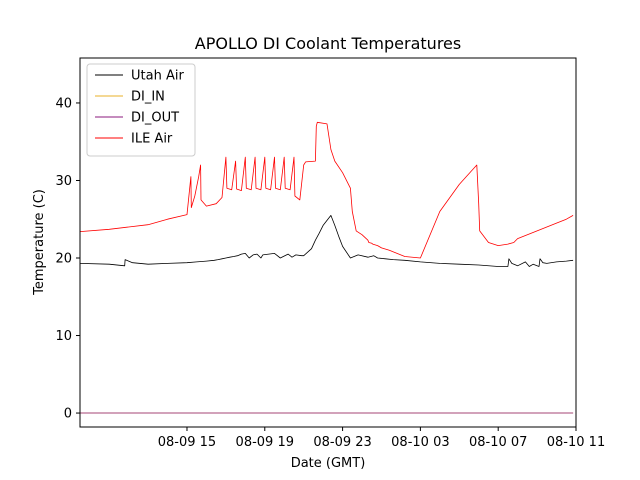  Describe the element at coordinates (342, 442) in the screenshot. I see `x-tick-label: 08-09 23` at that location.